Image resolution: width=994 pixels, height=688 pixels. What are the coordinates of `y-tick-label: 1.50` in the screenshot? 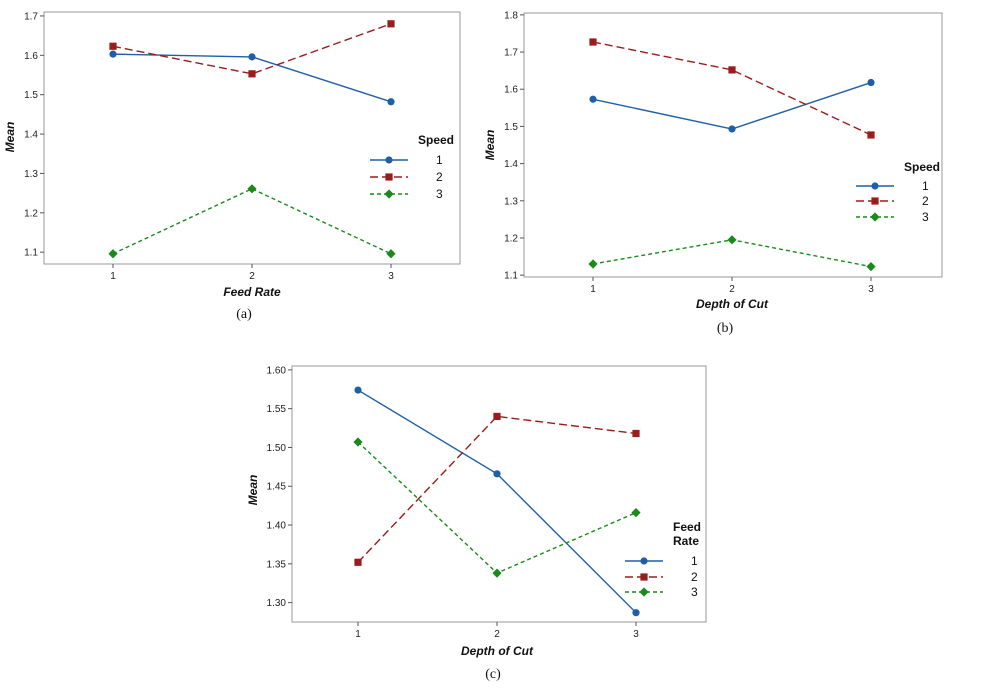 It's located at (277, 448).